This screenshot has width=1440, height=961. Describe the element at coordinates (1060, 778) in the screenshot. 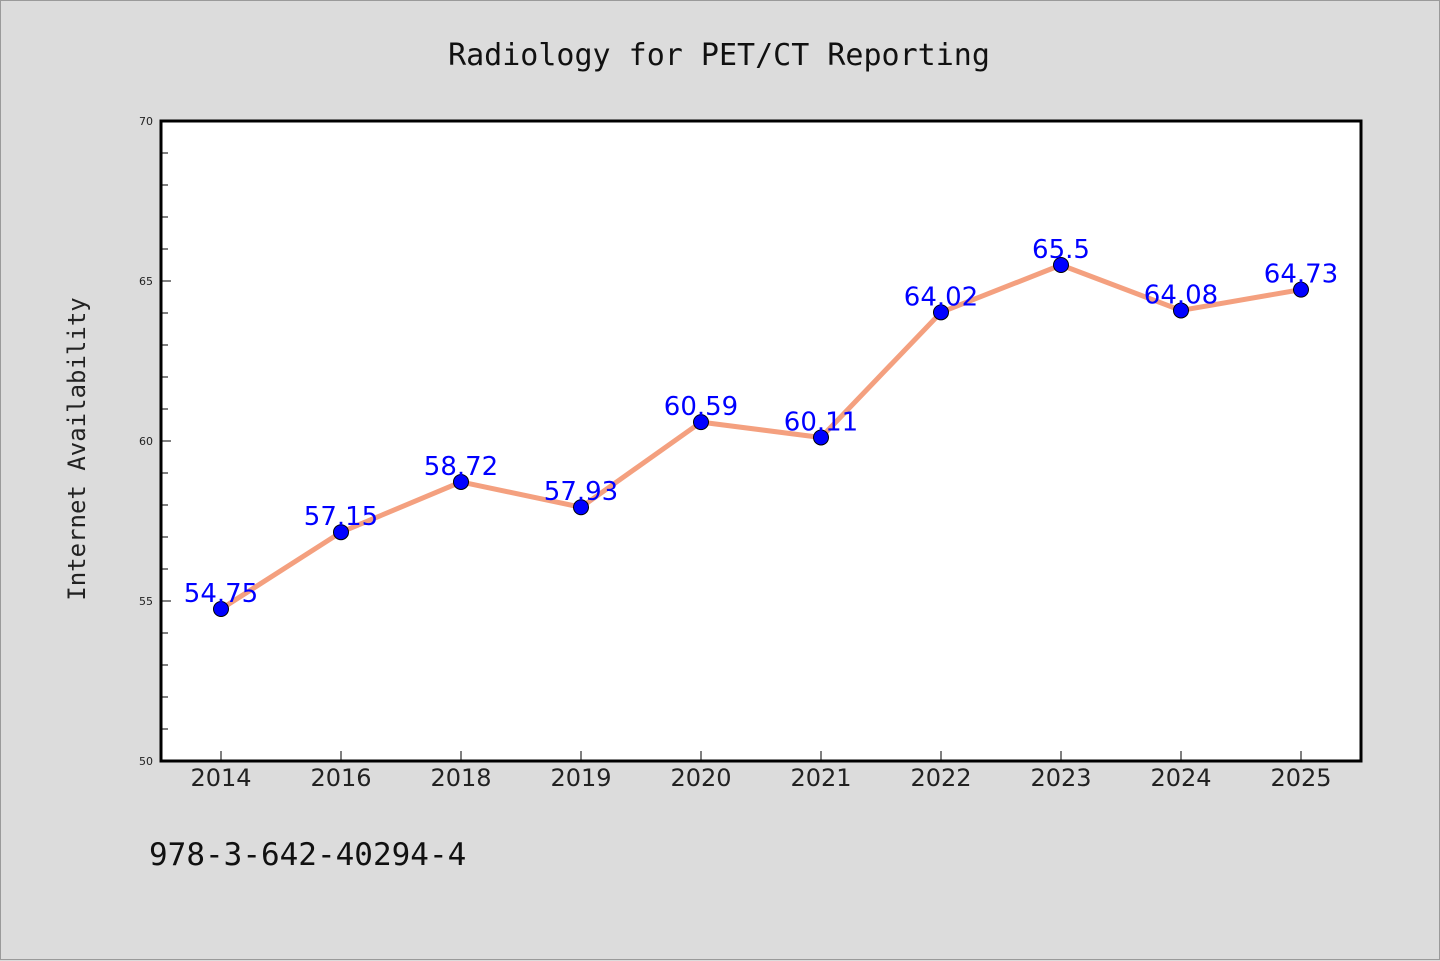

I see `x-tick-label: 2023` at that location.